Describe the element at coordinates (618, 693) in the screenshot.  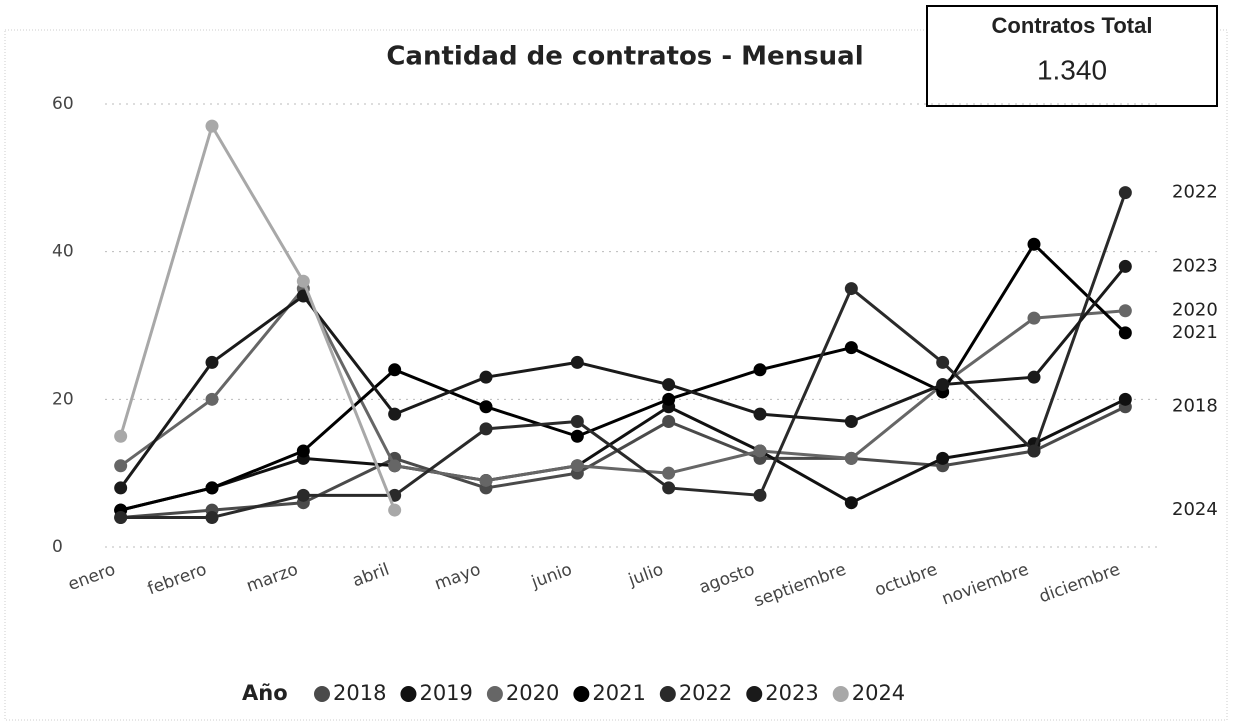
I see `legend-label: 2021` at that location.